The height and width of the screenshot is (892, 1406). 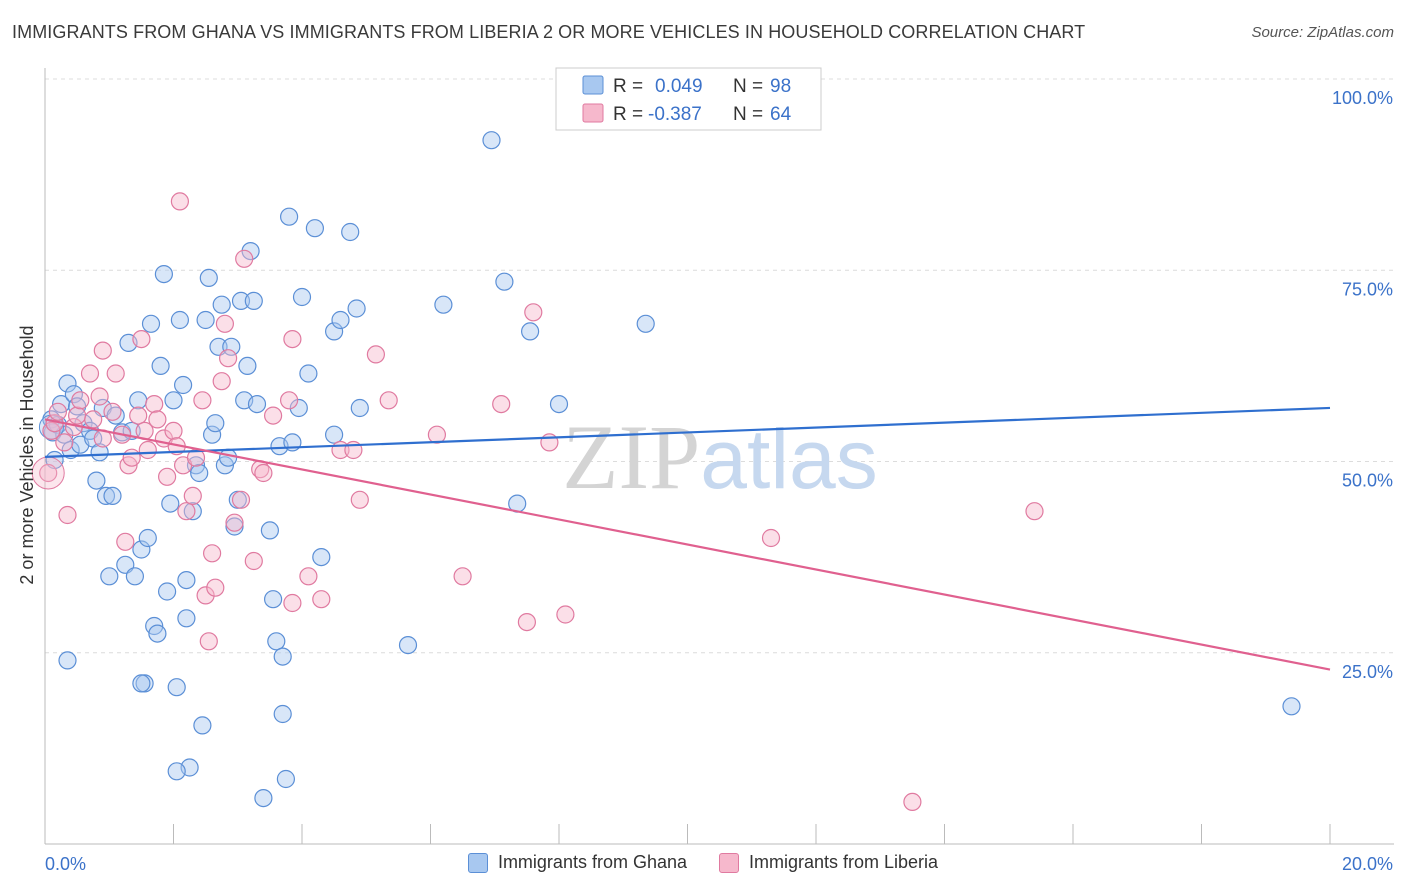 What do you see at coordinates (592, 862) in the screenshot?
I see `legend-label-ghana: Immigrants from Ghana` at bounding box center [592, 862].